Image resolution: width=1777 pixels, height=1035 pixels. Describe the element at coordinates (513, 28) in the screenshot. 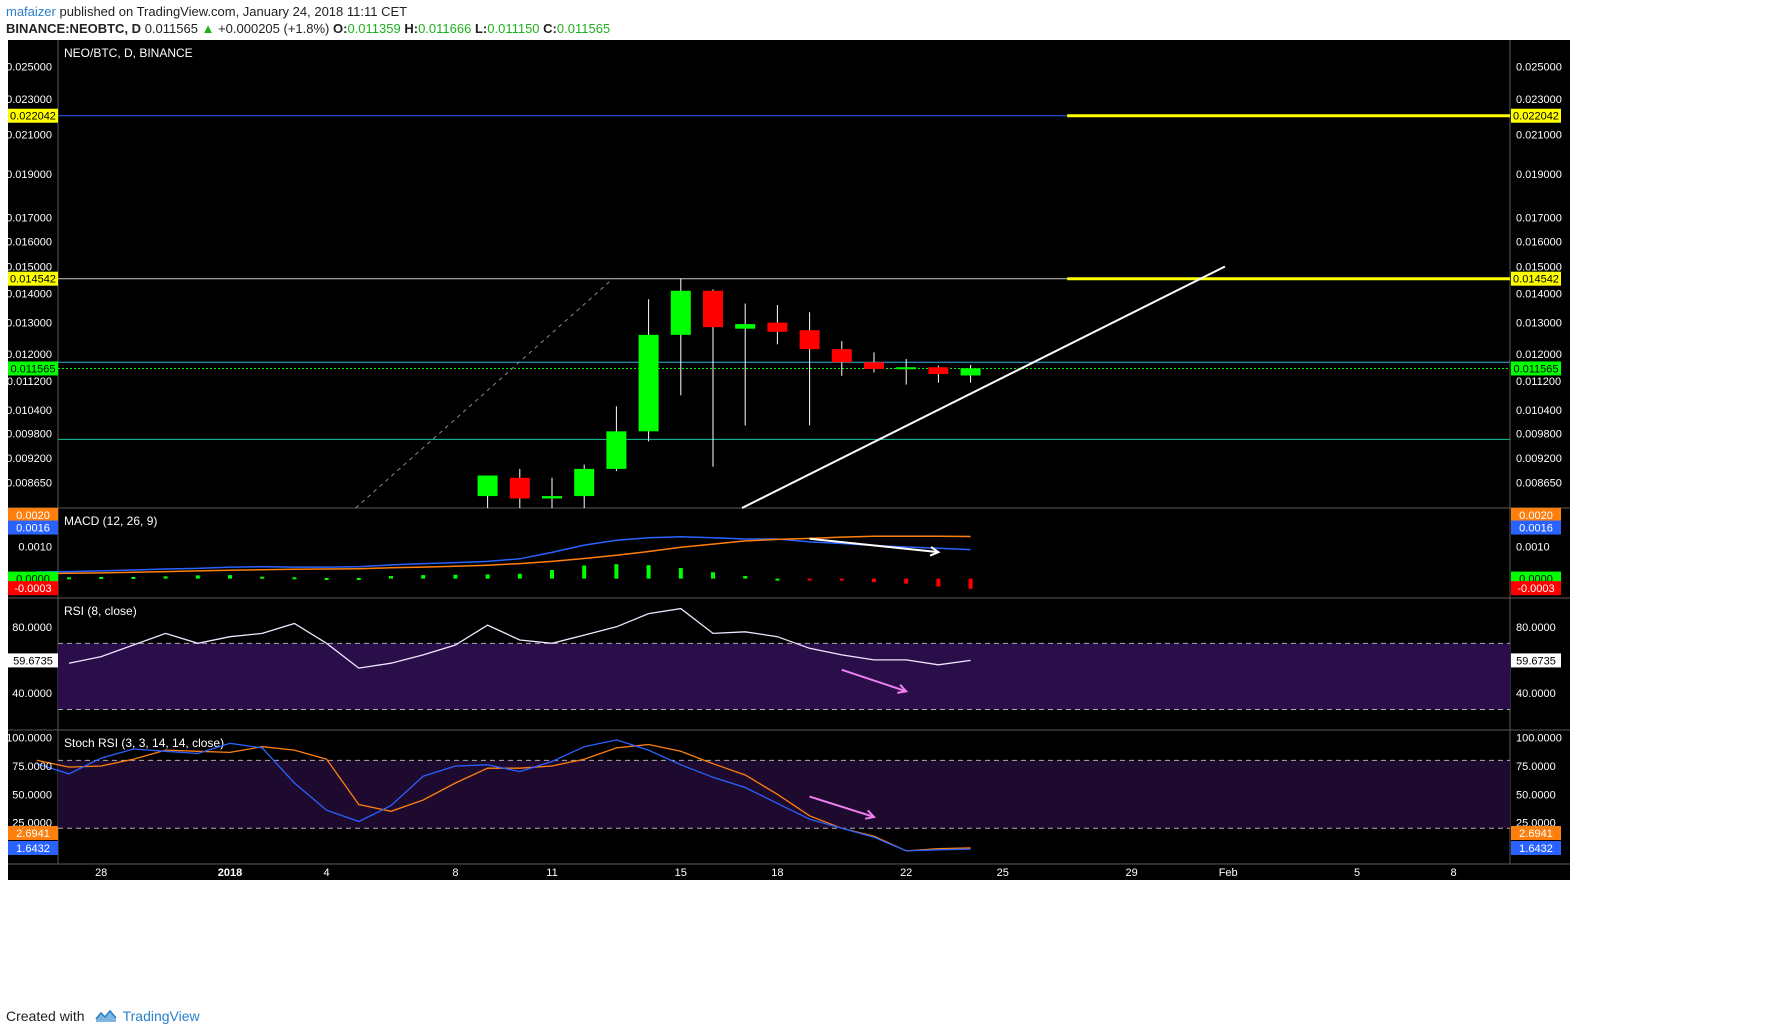

I see `low-value: 0.011150` at that location.